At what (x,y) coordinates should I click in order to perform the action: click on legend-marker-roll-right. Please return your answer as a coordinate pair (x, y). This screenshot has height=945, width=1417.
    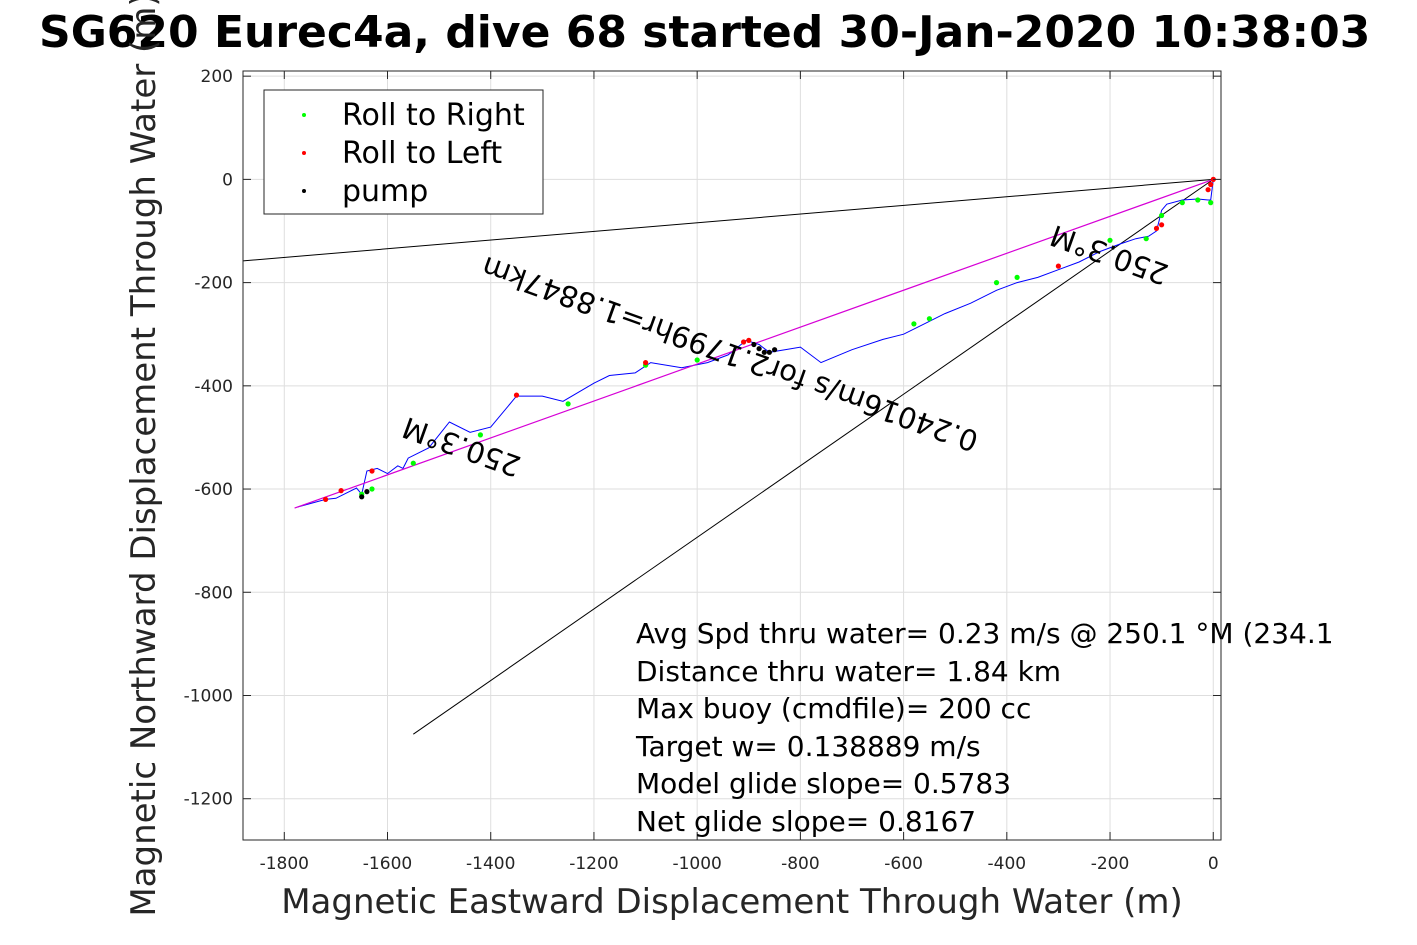
    Looking at the image, I should click on (304, 115).